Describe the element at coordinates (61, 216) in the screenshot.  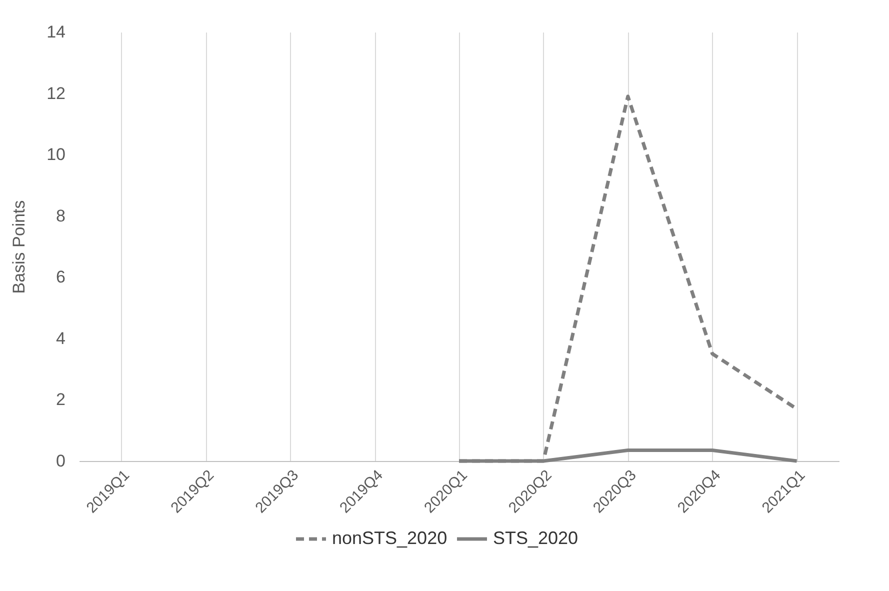
I see `y-tick-label: 8` at that location.